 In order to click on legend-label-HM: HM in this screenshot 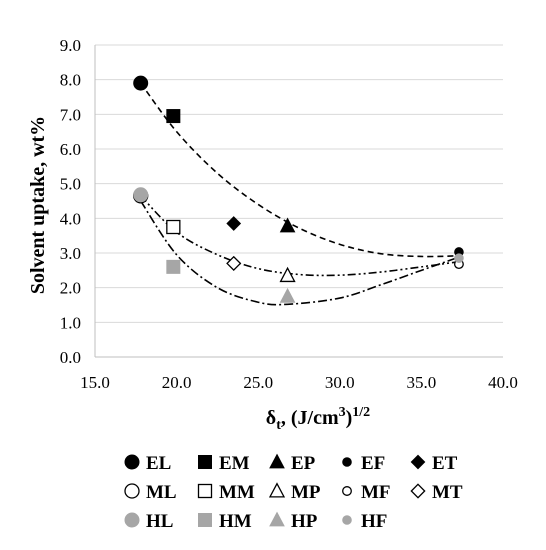, I will do `click(235, 521)`.